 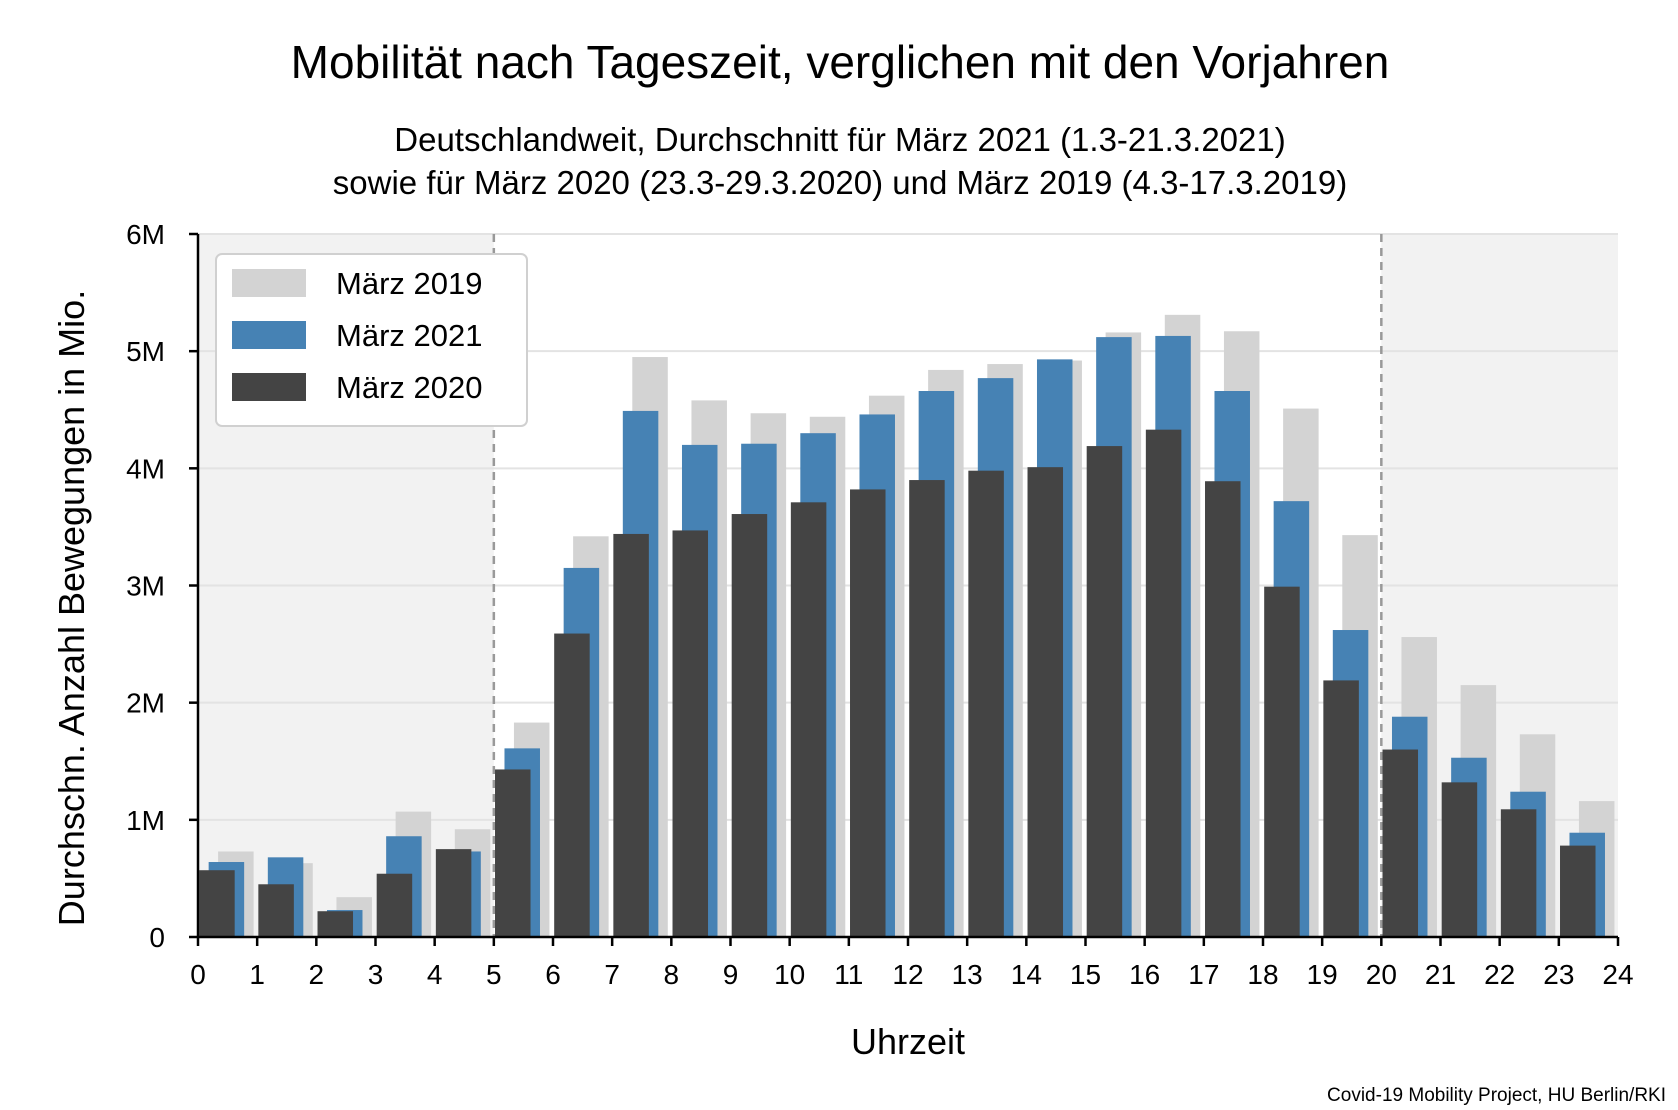 What do you see at coordinates (731, 974) in the screenshot?
I see `x-tick-label-9: 9` at bounding box center [731, 974].